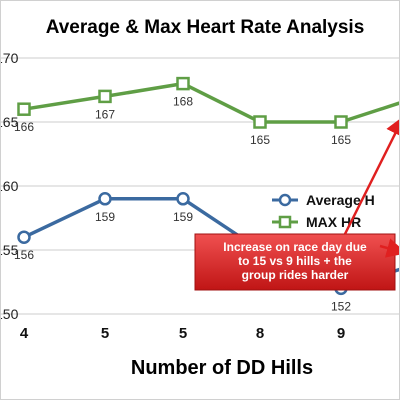 The width and height of the screenshot is (400, 400). I want to click on legend: Average H MAX HR, so click(323, 211).